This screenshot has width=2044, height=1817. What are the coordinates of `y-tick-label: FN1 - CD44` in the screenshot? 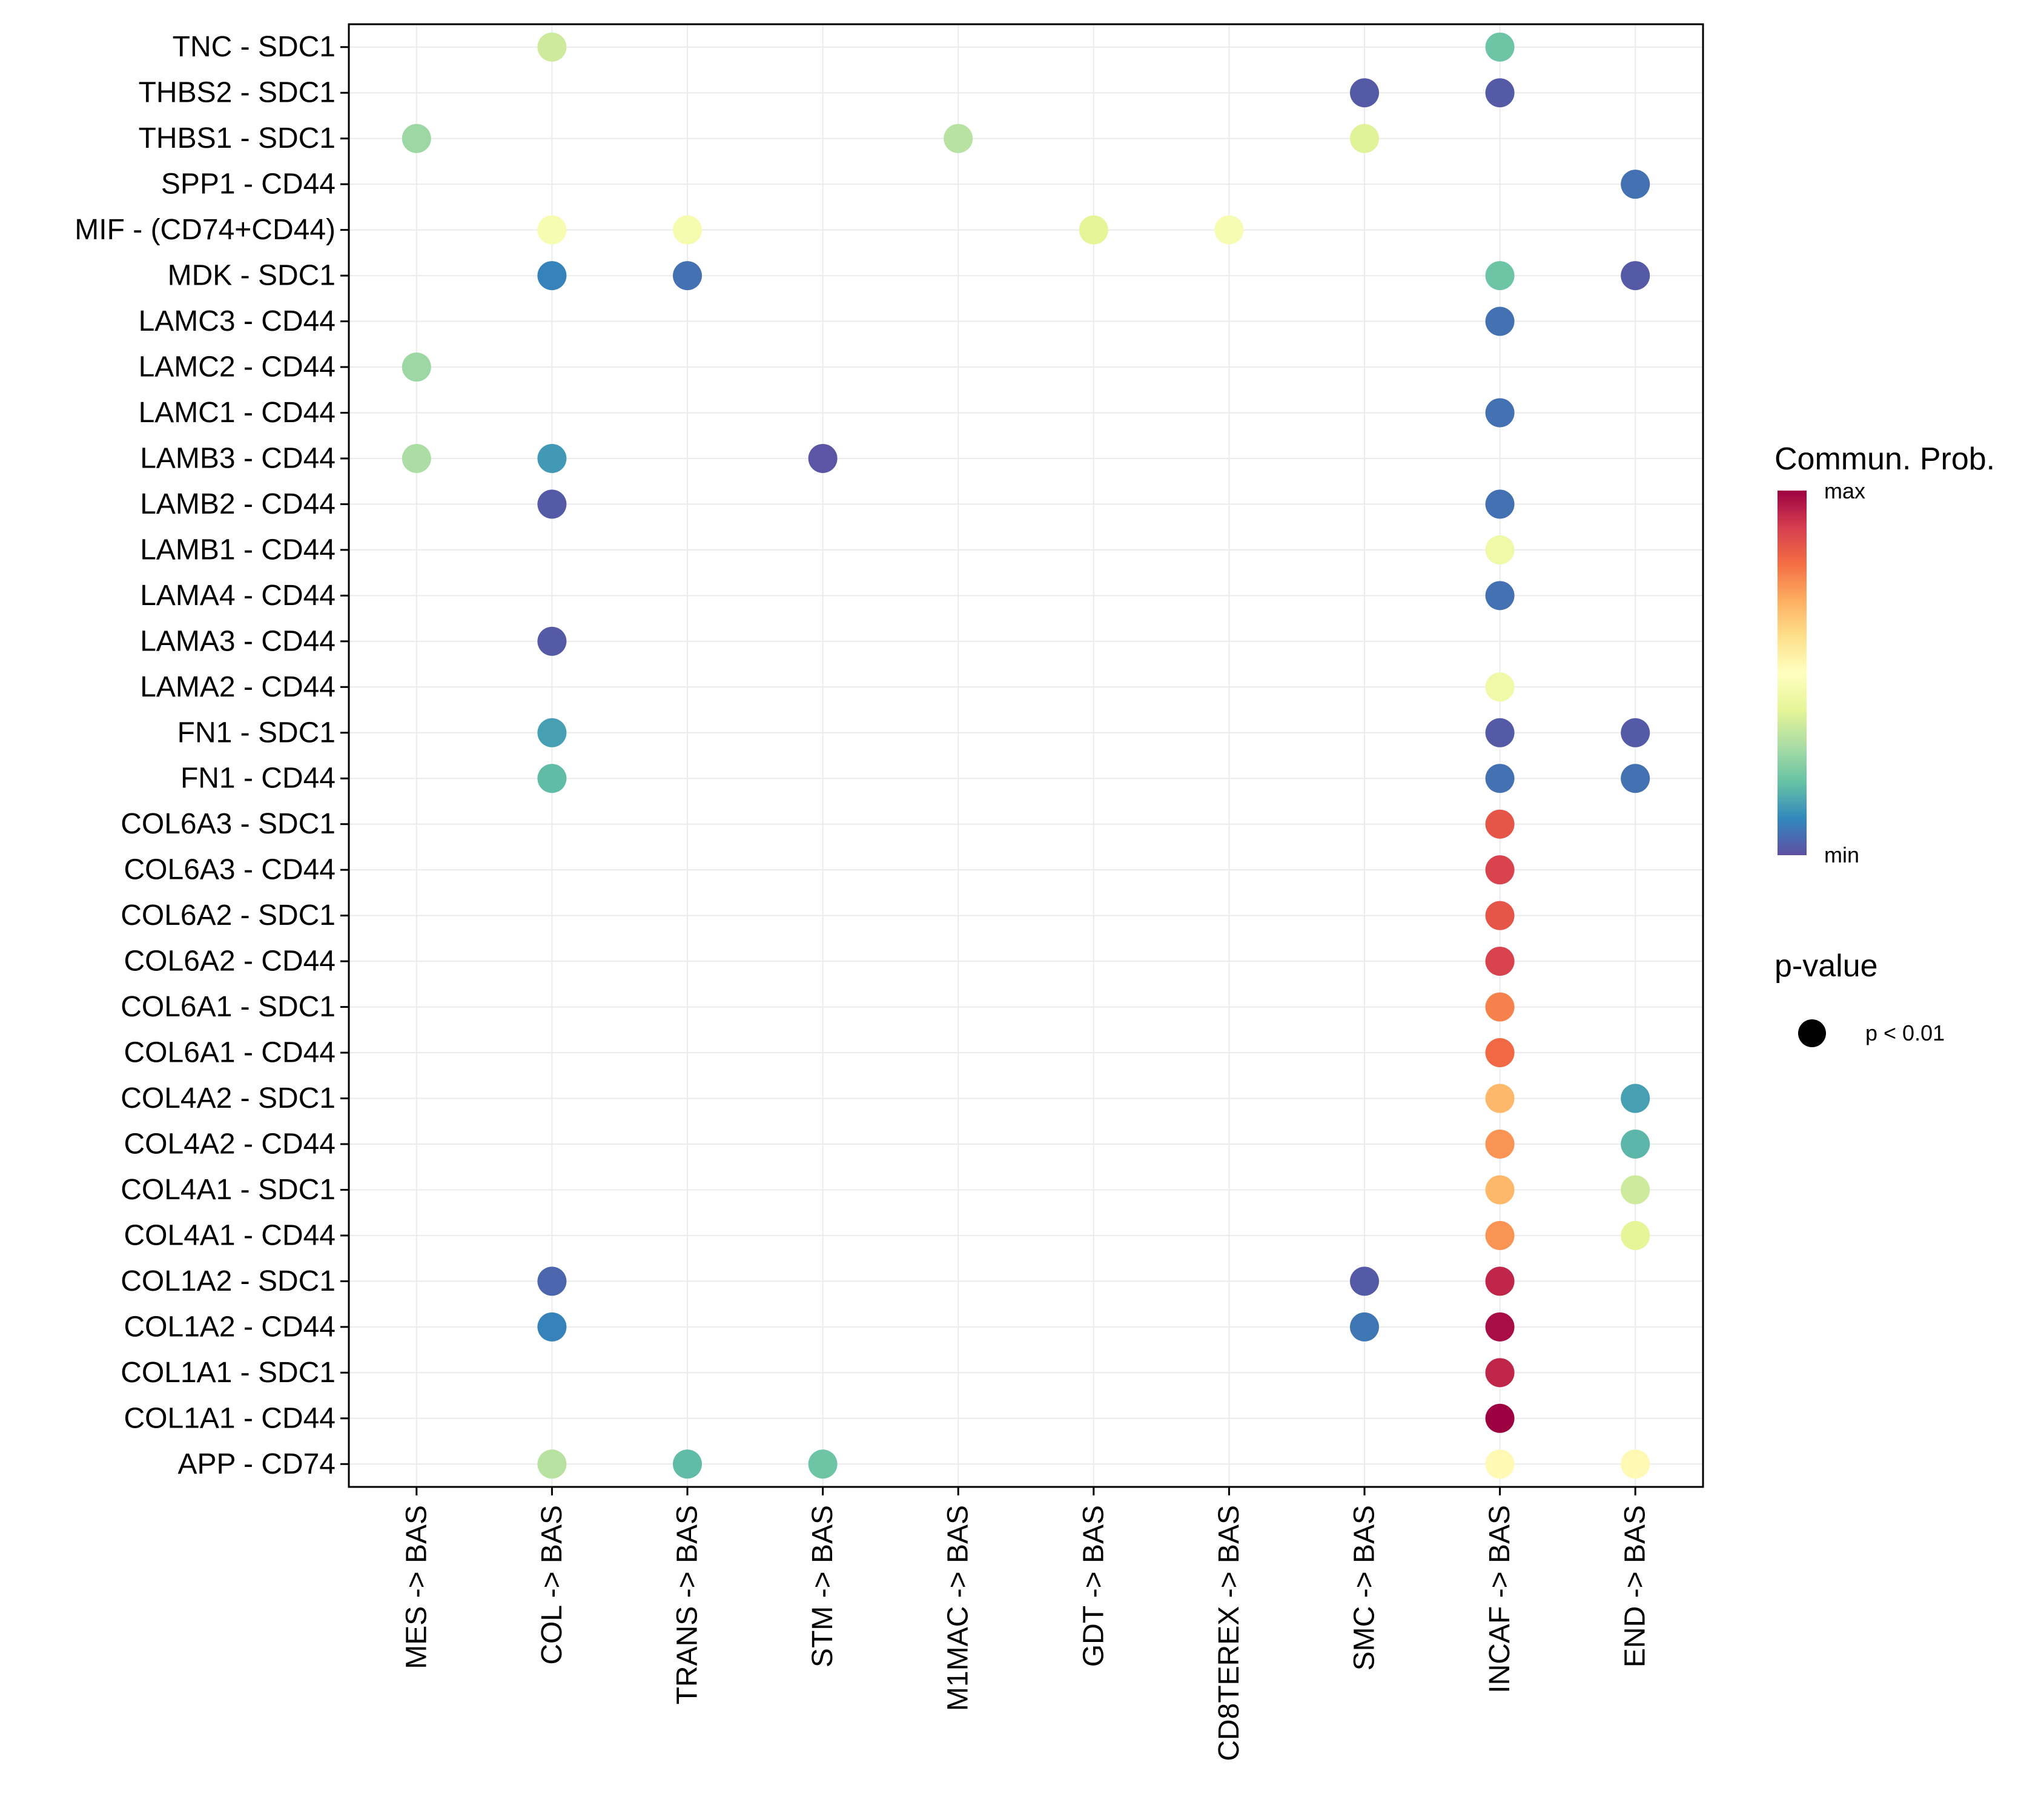 It's located at (258, 779).